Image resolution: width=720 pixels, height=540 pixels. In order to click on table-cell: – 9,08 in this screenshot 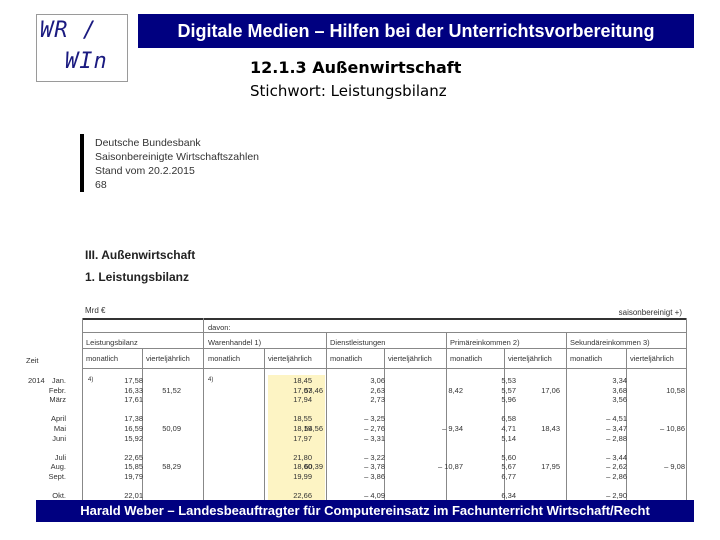, I will do `click(674, 467)`.